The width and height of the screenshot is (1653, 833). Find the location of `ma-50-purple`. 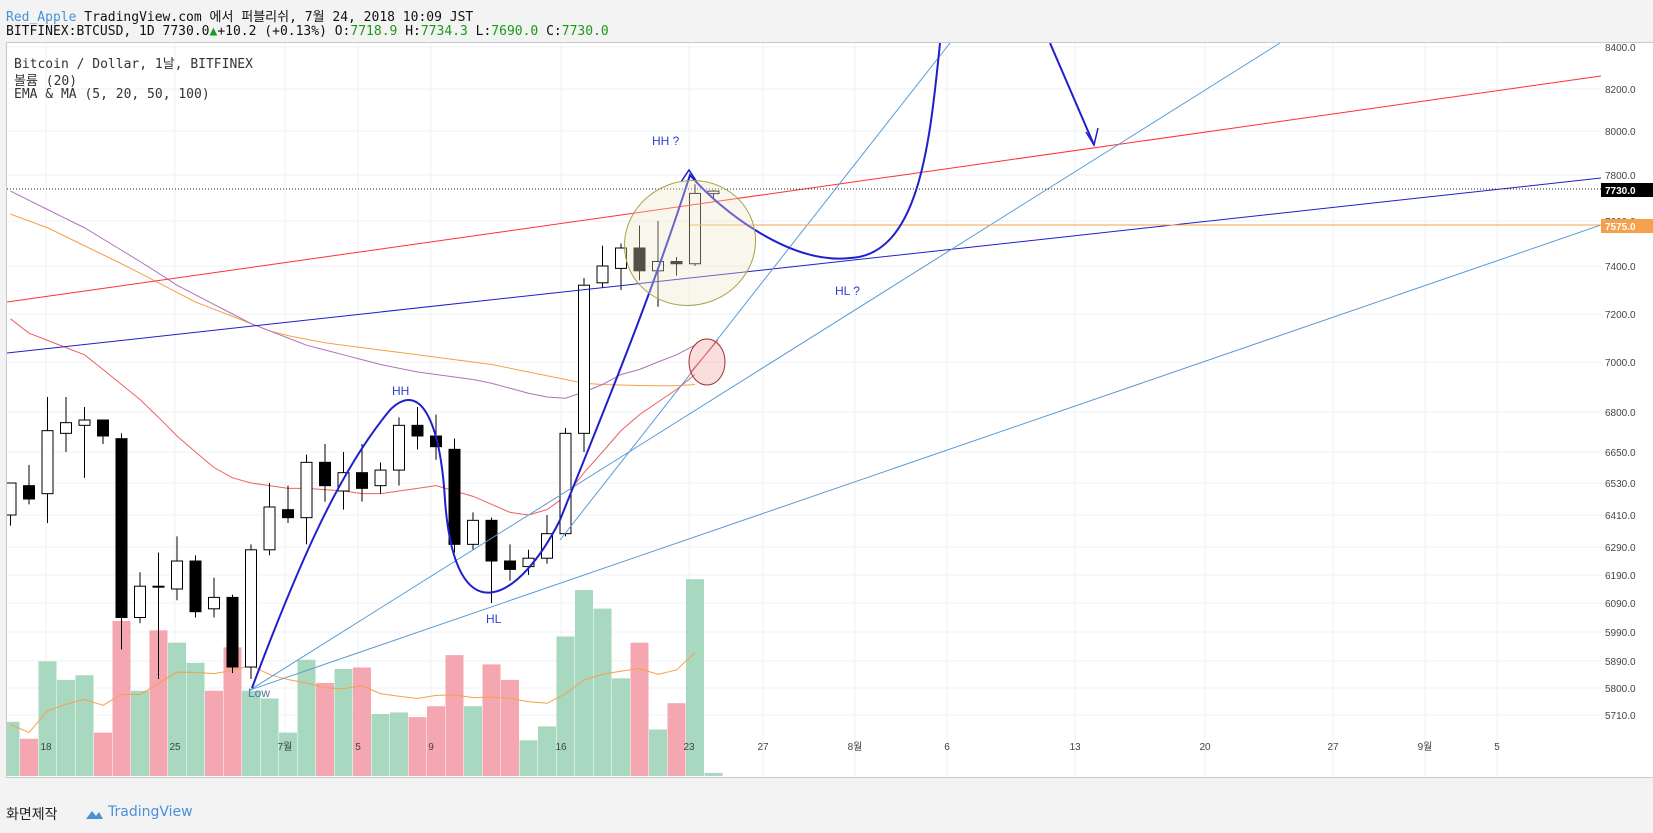

ma-50-purple is located at coordinates (353, 294).